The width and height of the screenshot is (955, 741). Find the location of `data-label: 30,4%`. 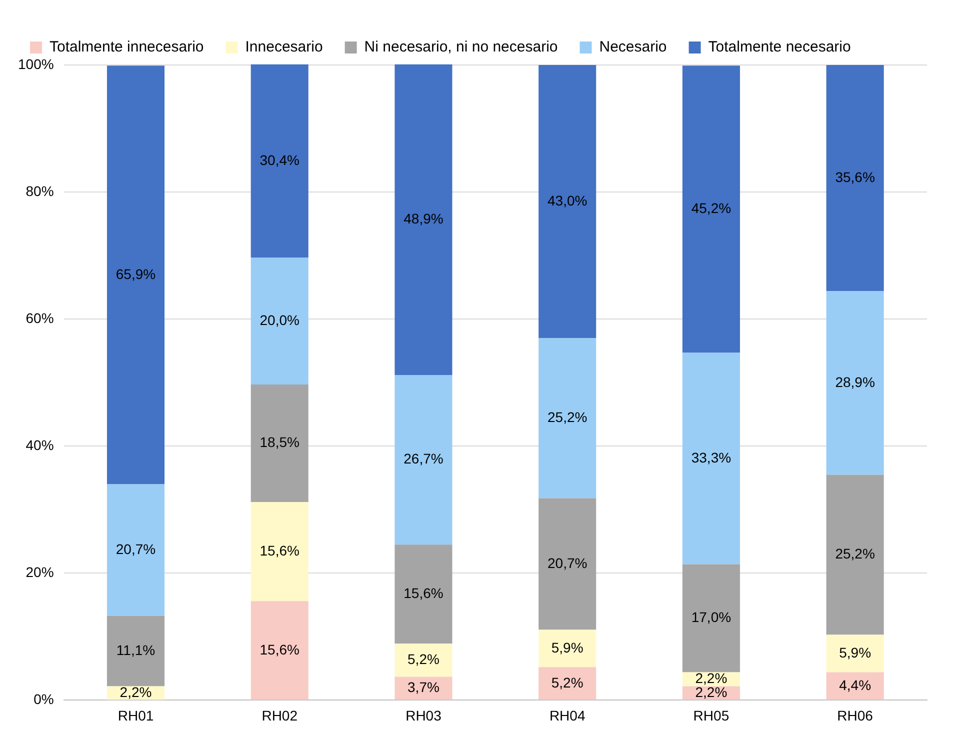

data-label: 30,4% is located at coordinates (280, 160).